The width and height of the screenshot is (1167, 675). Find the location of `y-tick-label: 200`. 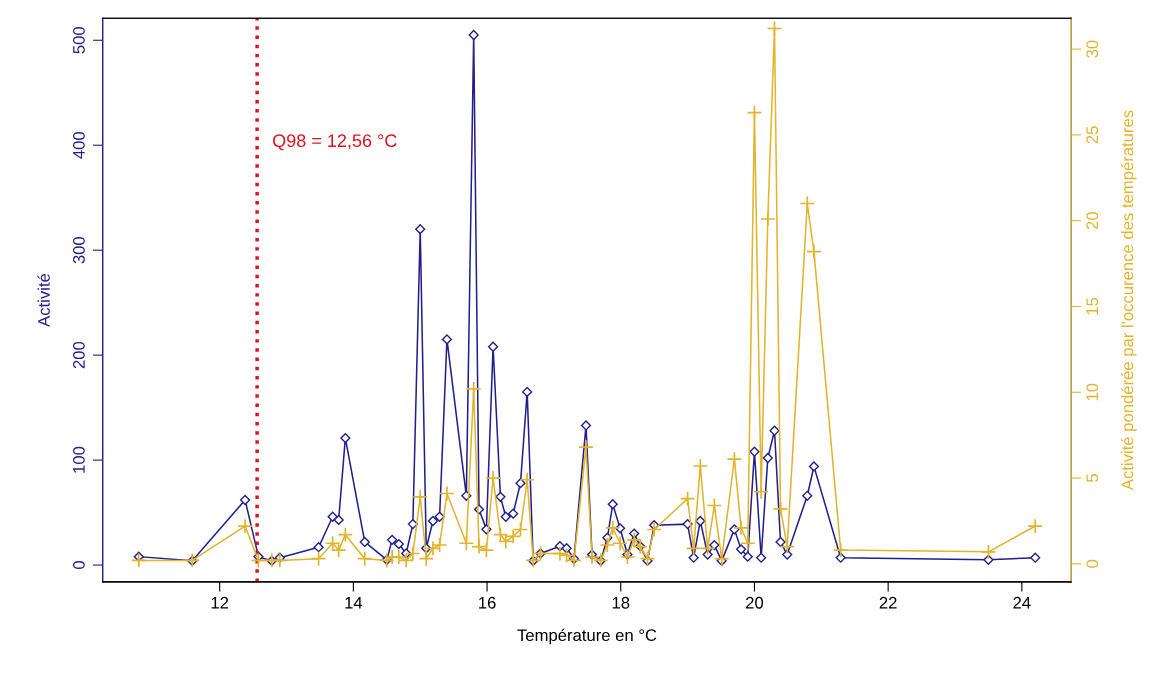

y-tick-label: 200 is located at coordinates (79, 355).